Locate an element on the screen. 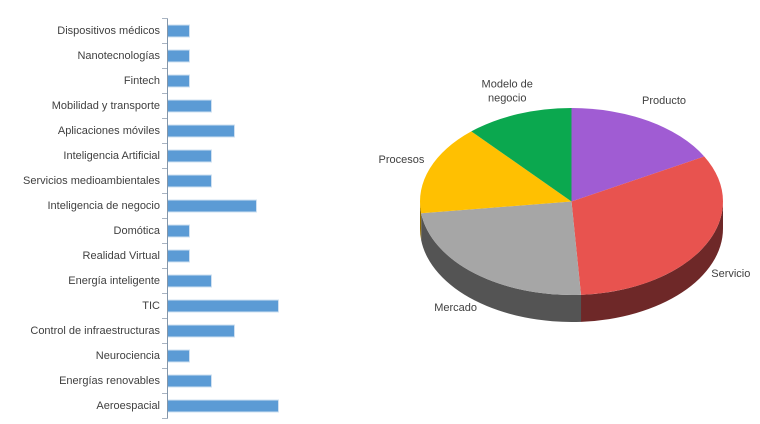 Image resolution: width=760 pixels, height=424 pixels. bar-category-label: Realidad Virtual is located at coordinates (121, 255).